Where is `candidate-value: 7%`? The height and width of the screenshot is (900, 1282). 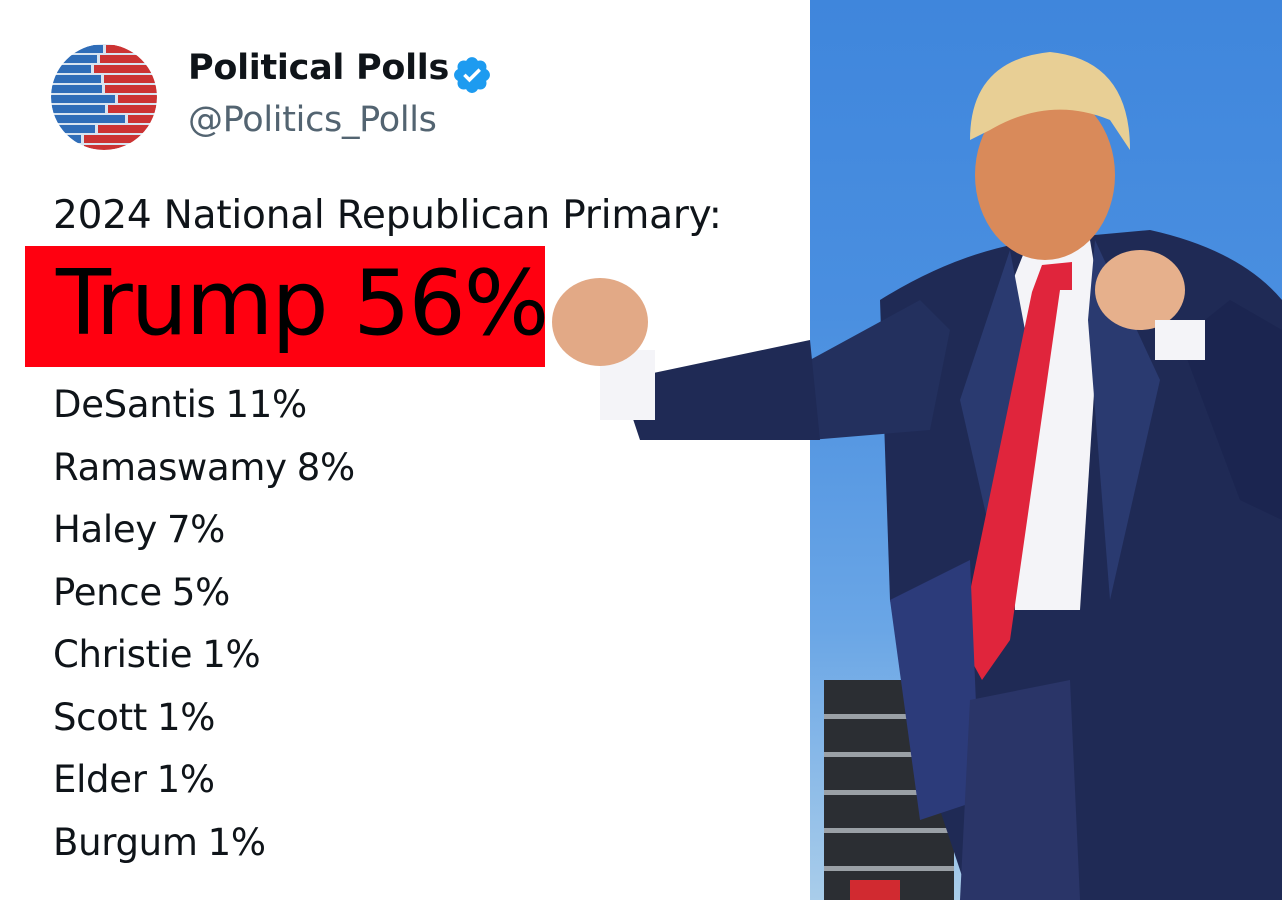
candidate-value: 7% is located at coordinates (196, 529).